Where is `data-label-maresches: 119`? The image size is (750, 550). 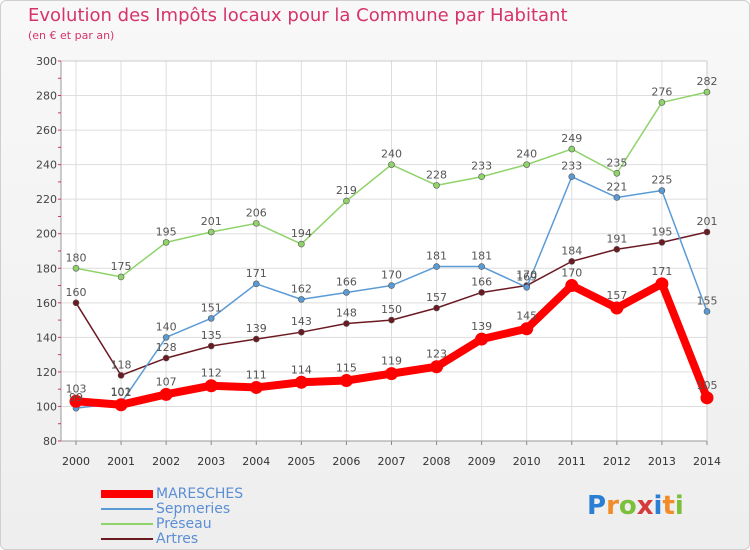 data-label-maresches: 119 is located at coordinates (391, 361).